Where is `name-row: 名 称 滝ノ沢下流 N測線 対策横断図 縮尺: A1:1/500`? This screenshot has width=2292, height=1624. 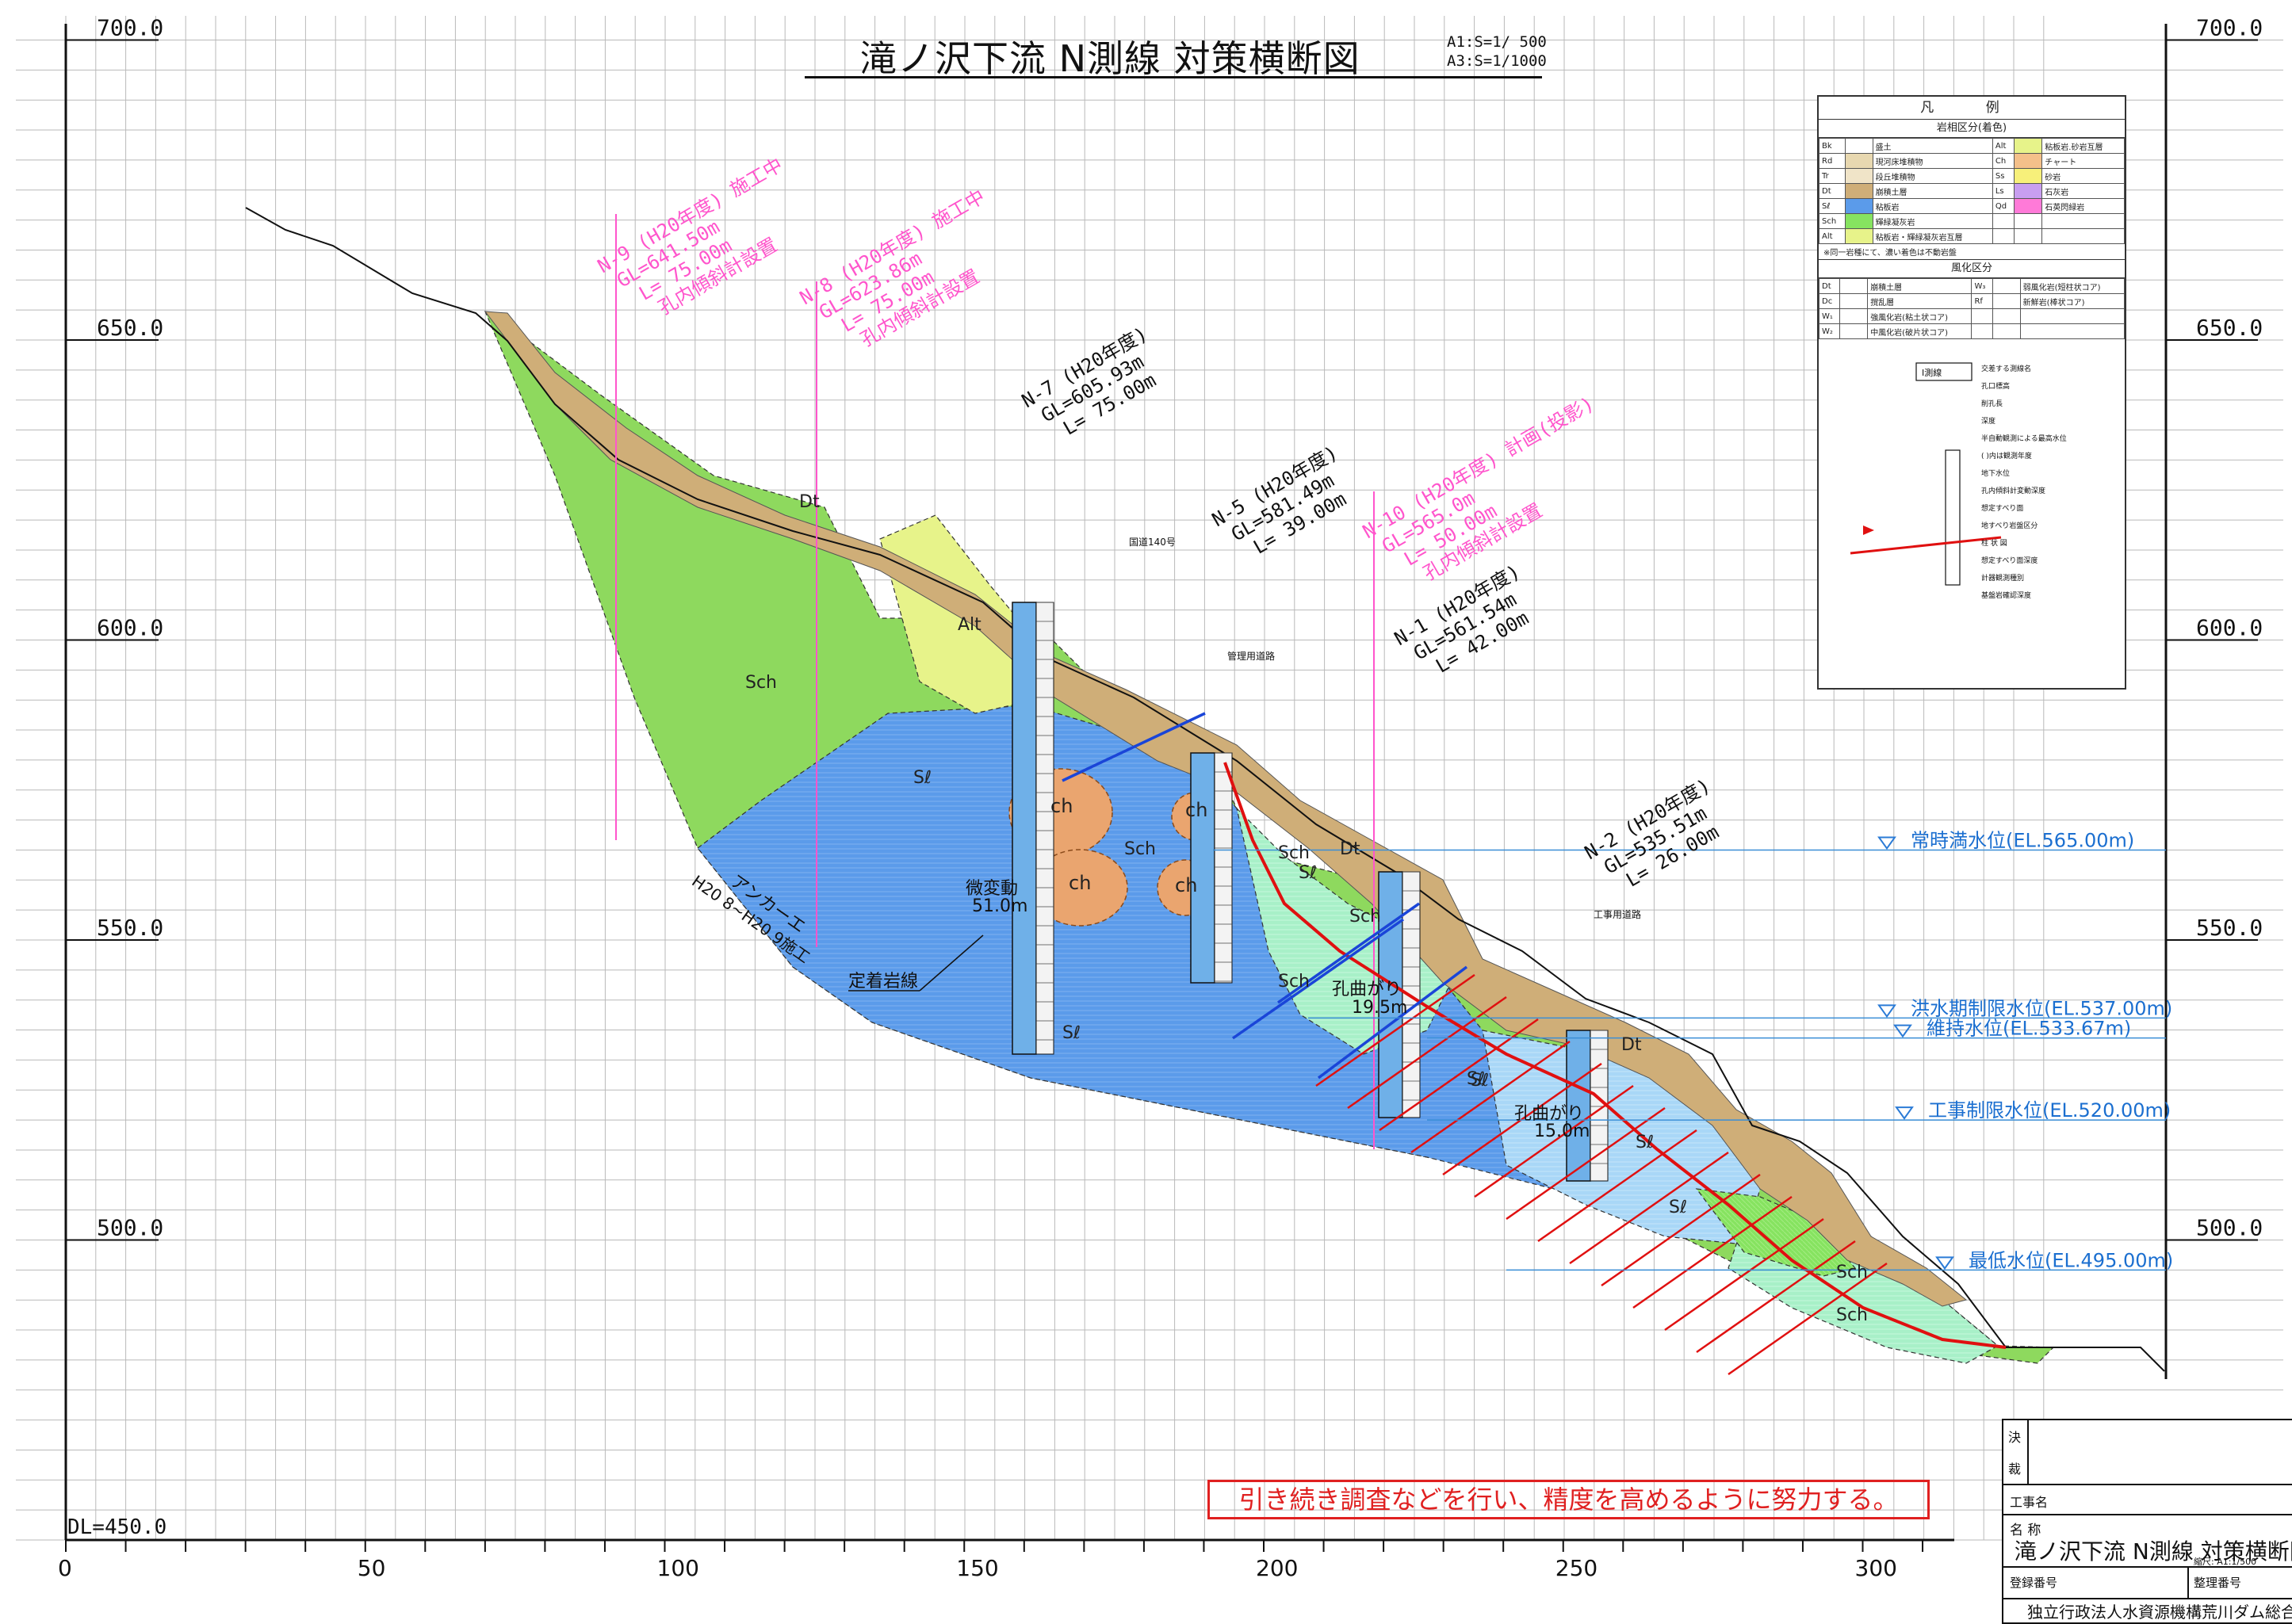
name-row: 名 称 滝ノ沢下流 N測線 対策横断図 縮尺: A1:1/500 is located at coordinates (2147, 1541).